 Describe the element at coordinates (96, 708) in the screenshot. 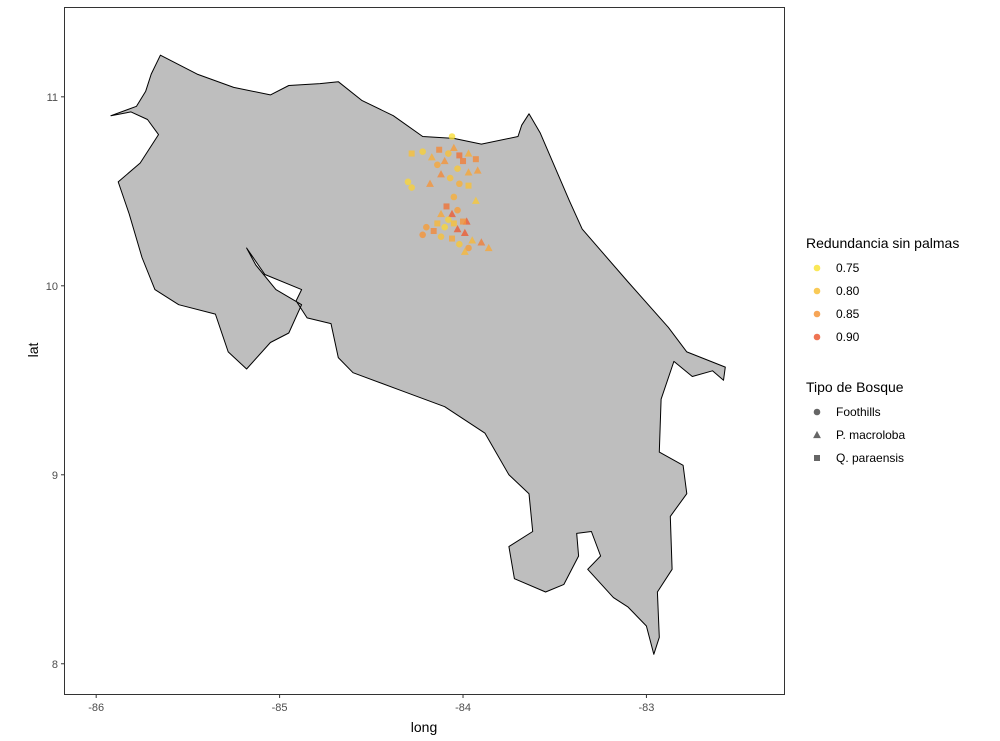

I see `x-tick-label-1: -86` at that location.